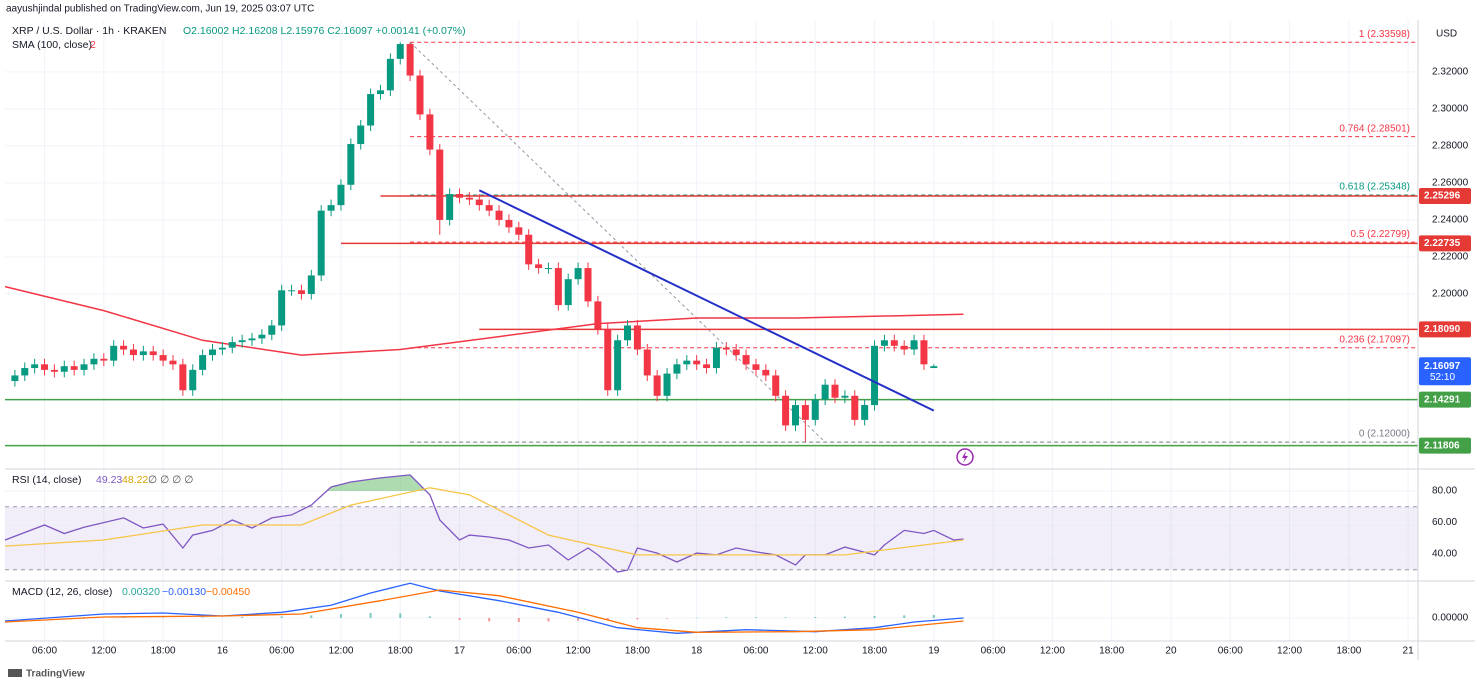 Image resolution: width=1475 pixels, height=678 pixels. Describe the element at coordinates (1450, 220) in the screenshot. I see `y-tick-label: 2.24000` at that location.